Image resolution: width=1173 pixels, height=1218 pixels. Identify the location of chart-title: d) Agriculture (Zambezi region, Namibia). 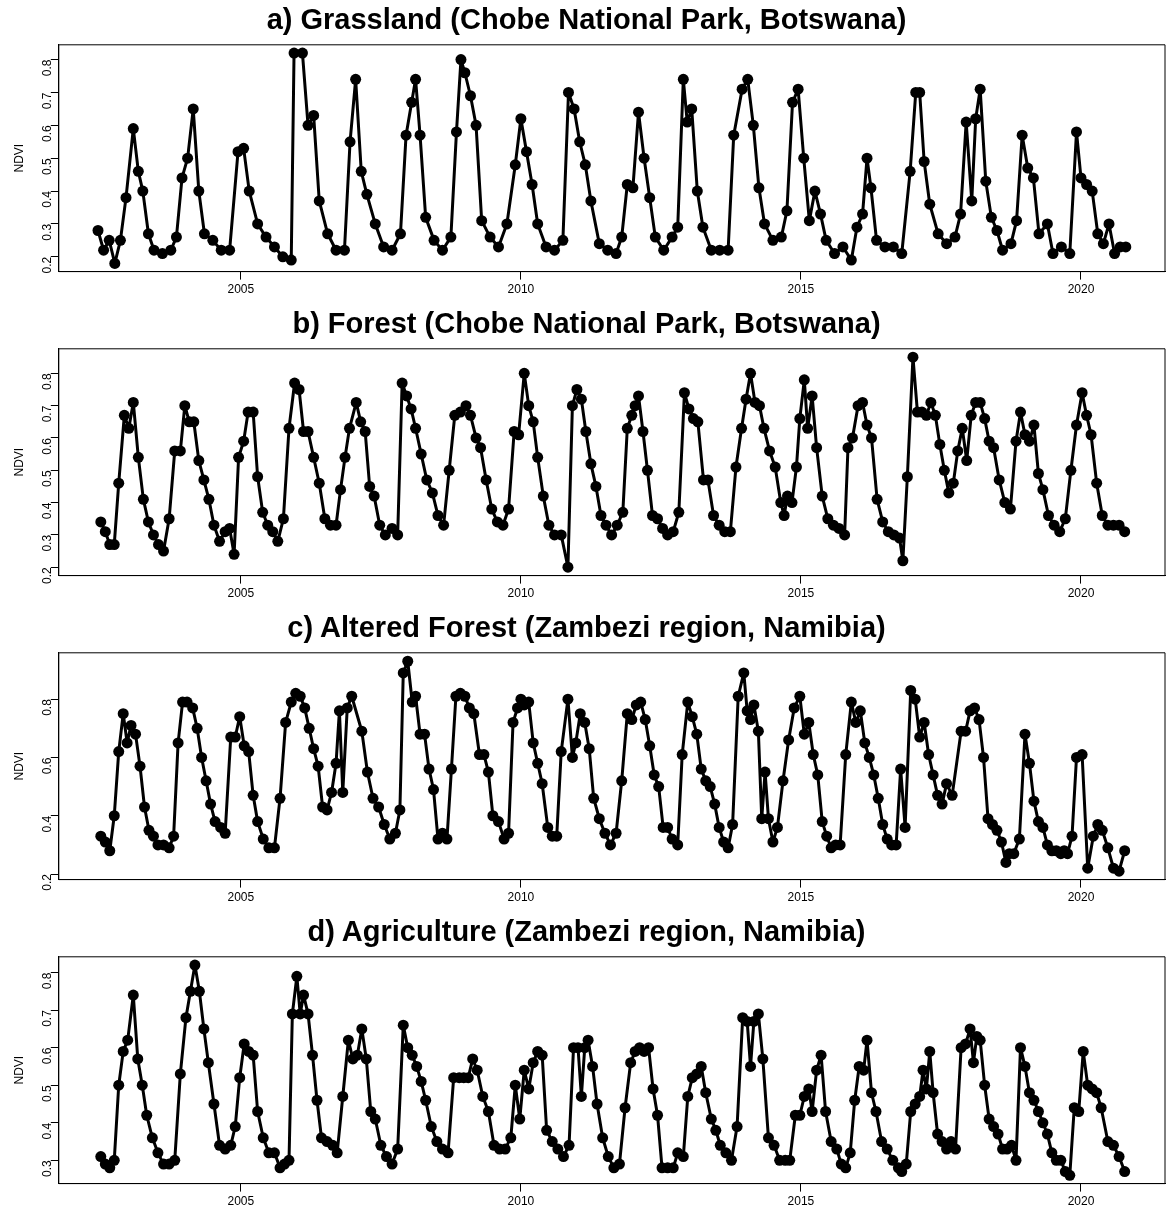
(586, 931).